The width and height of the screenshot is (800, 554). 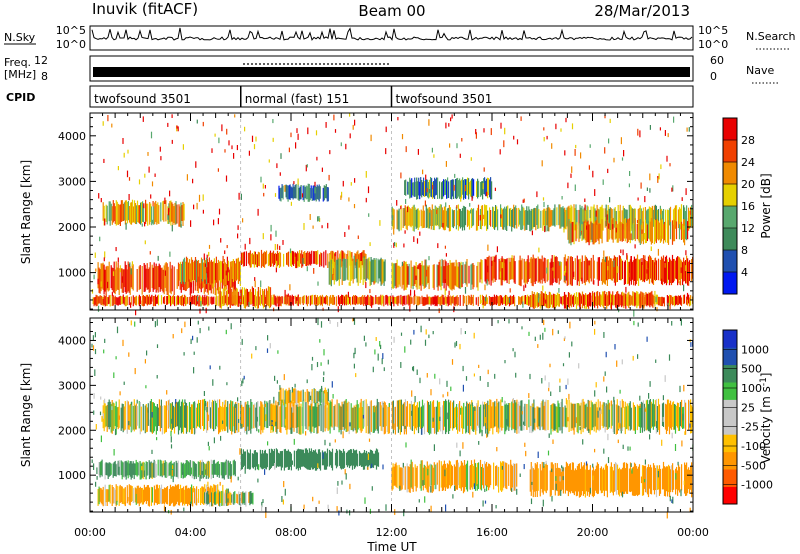 I want to click on noise-search-label: N.Search, so click(x=771, y=36).